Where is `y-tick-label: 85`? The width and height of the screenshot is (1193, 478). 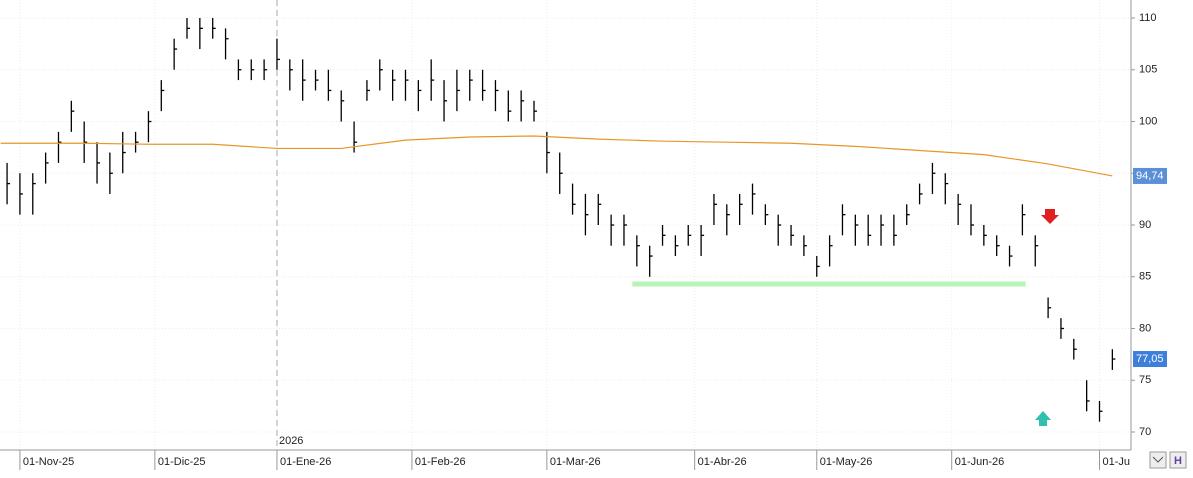 y-tick-label: 85 is located at coordinates (1145, 277).